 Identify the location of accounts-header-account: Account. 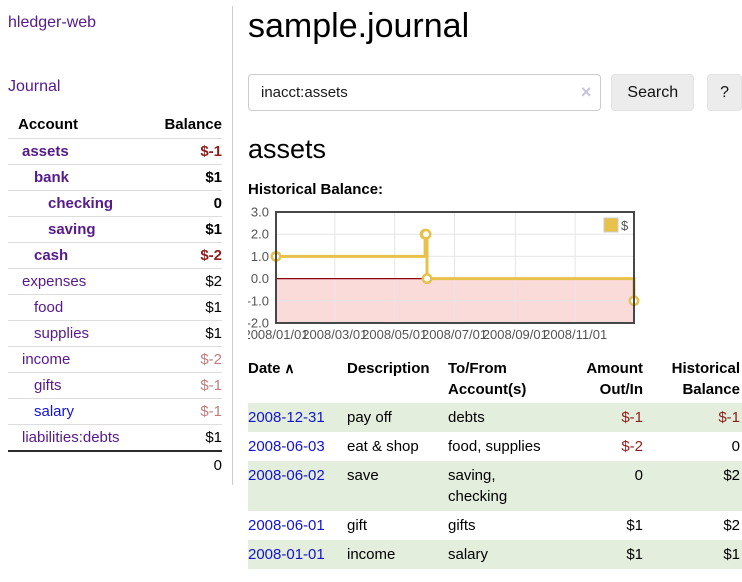
(48, 124).